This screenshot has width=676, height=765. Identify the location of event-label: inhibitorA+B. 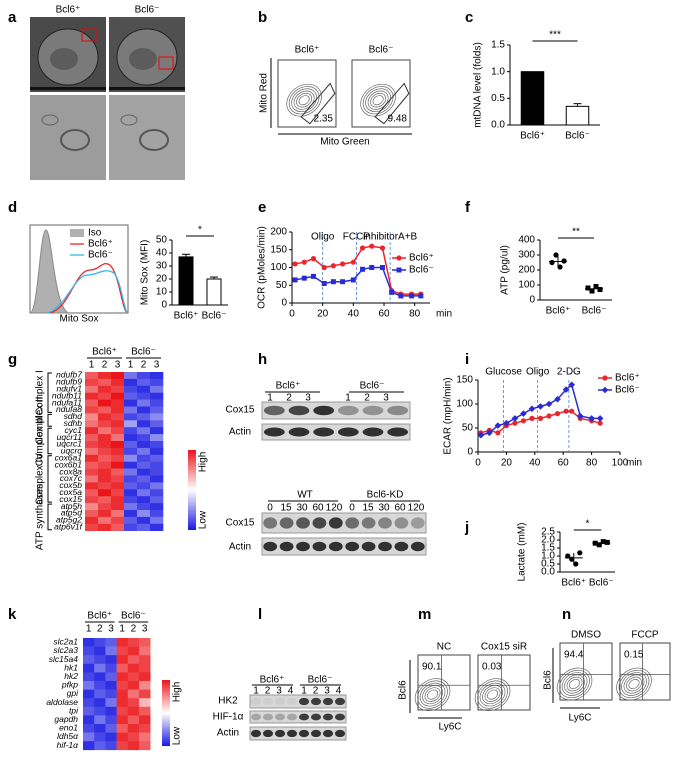
(390, 237).